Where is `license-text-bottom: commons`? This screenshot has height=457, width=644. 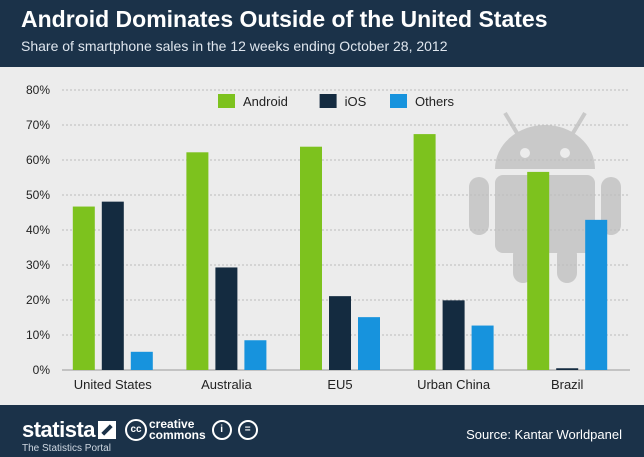 license-text-bottom: commons is located at coordinates (177, 435).